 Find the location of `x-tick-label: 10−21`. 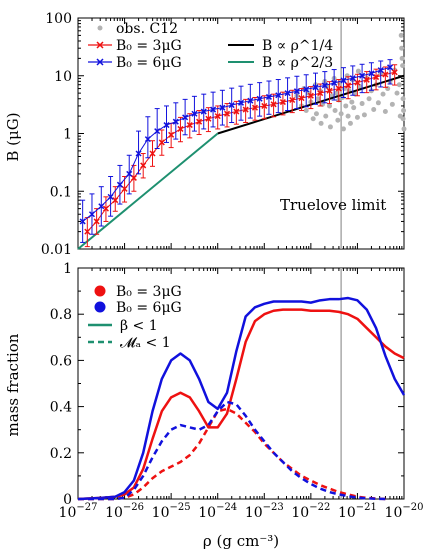

x-tick-label: 10−21 is located at coordinates (357, 511).